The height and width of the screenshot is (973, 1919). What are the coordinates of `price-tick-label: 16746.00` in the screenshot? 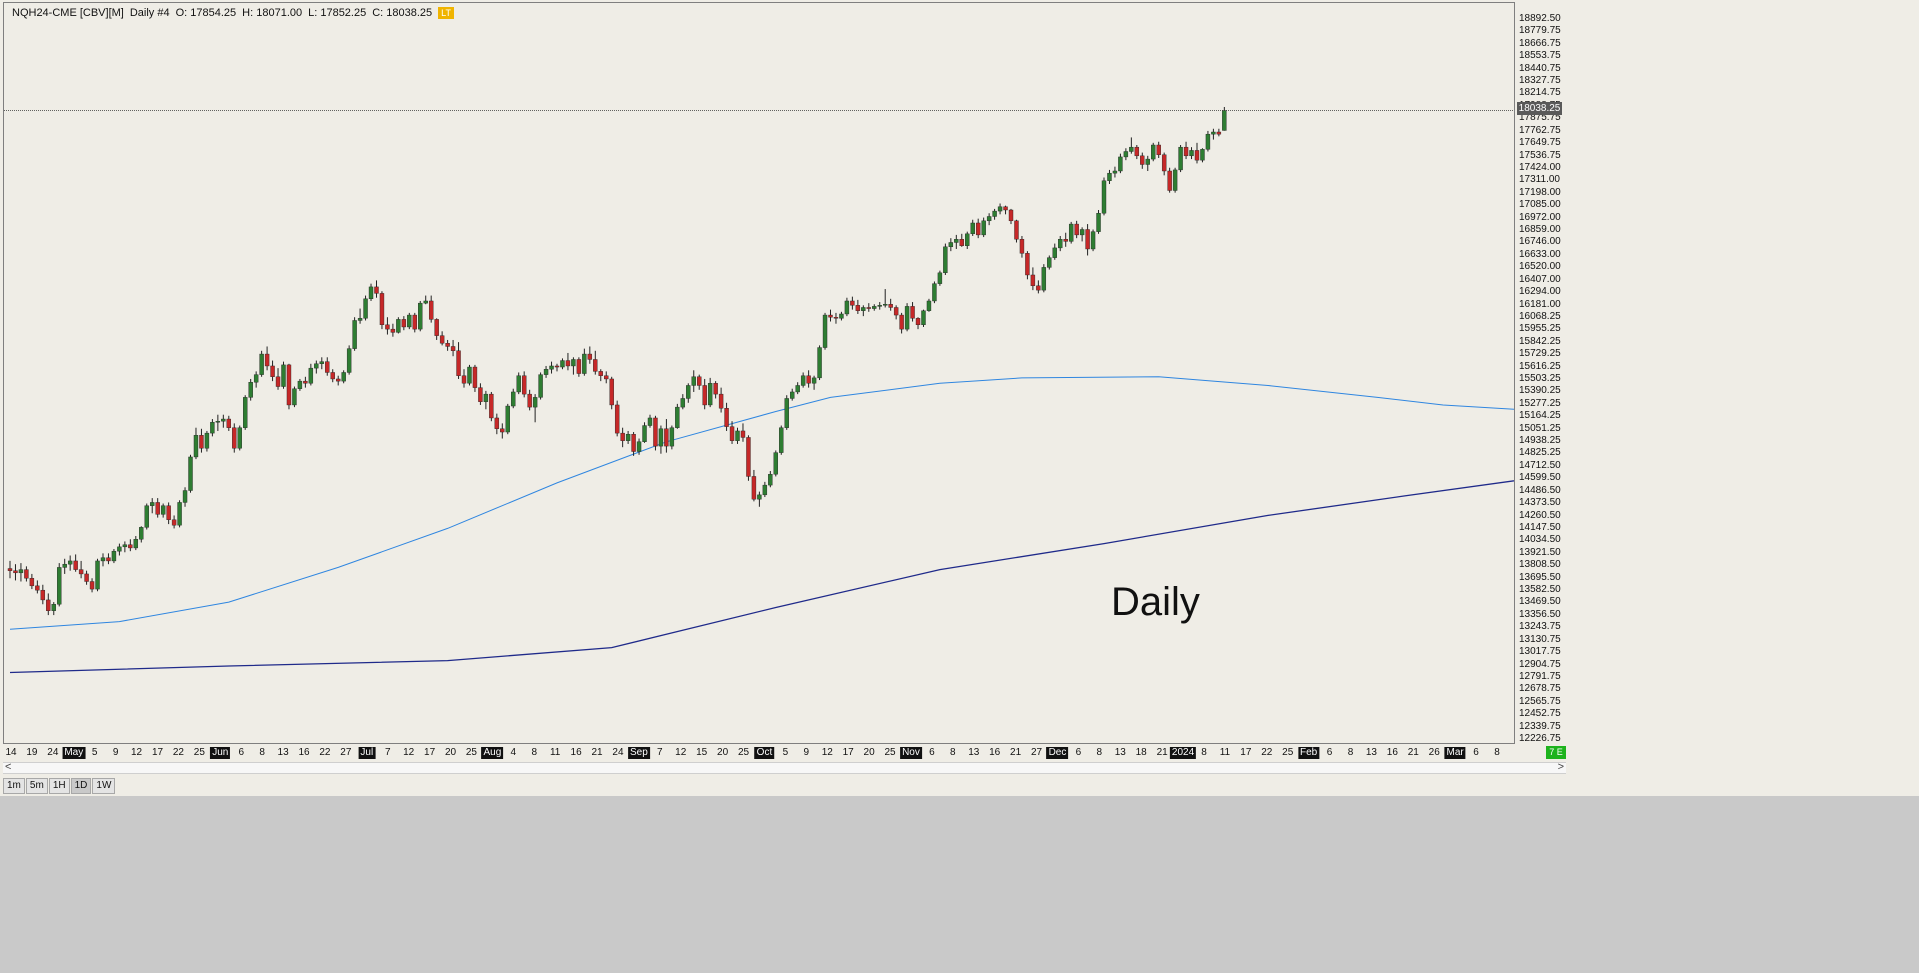 It's located at (1540, 242).